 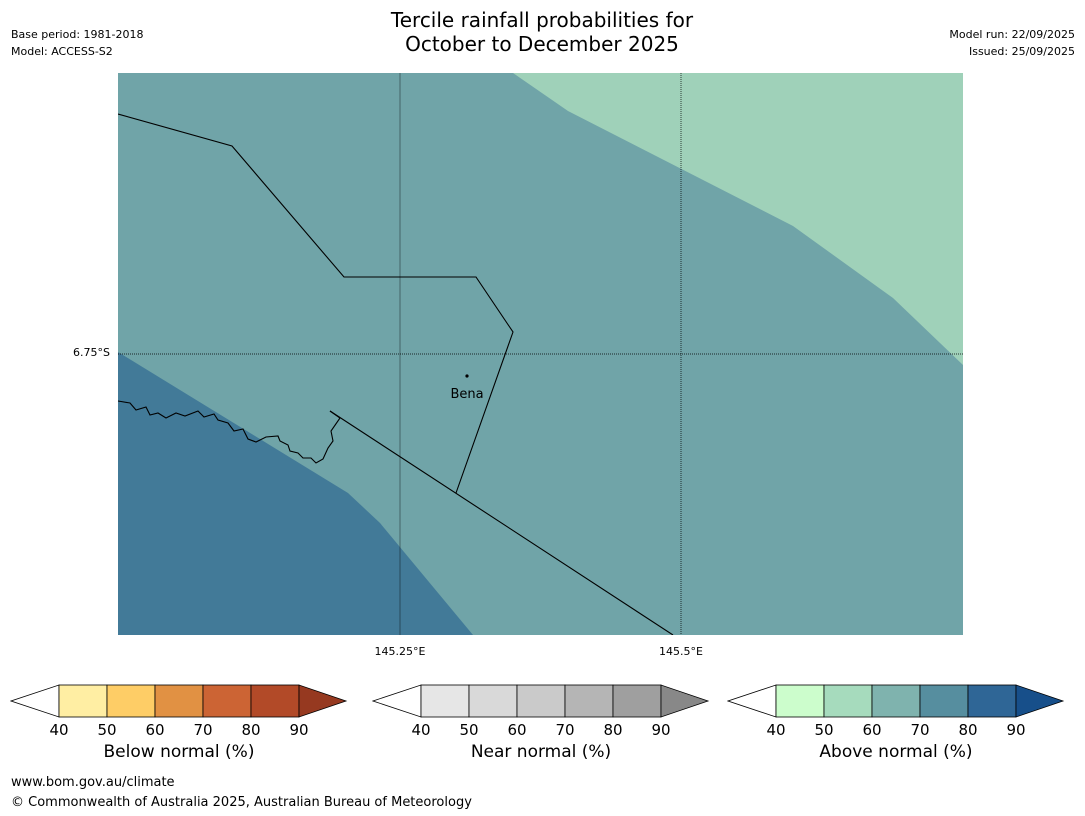 What do you see at coordinates (896, 752) in the screenshot?
I see `colorbar-above-label: Above normal (%)` at bounding box center [896, 752].